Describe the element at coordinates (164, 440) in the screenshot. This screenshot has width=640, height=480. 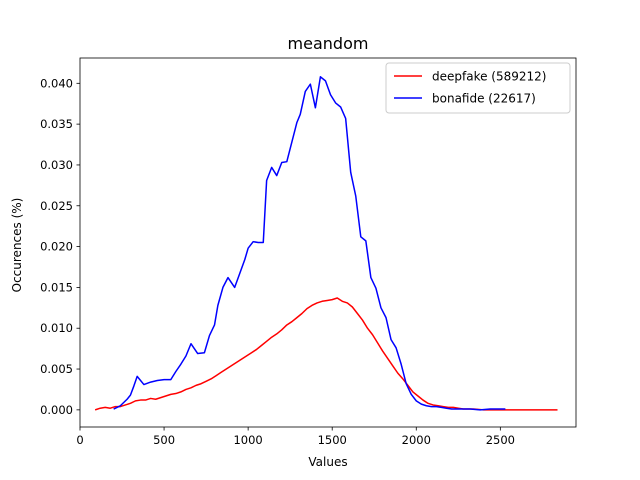
I see `x-tick-label: 500` at that location.